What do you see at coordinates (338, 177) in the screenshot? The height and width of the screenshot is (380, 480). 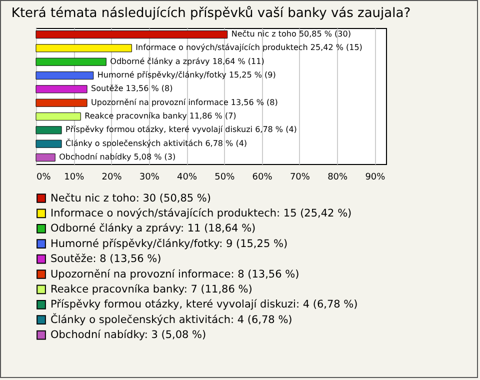 I see `x-tick-label: 80%` at bounding box center [338, 177].